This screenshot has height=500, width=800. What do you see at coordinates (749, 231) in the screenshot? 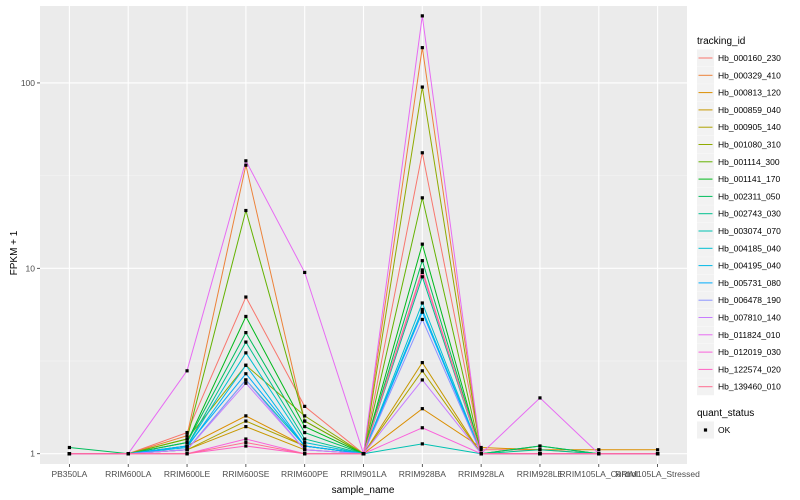
I see `legend-label: Hb_003074_070` at bounding box center [749, 231].